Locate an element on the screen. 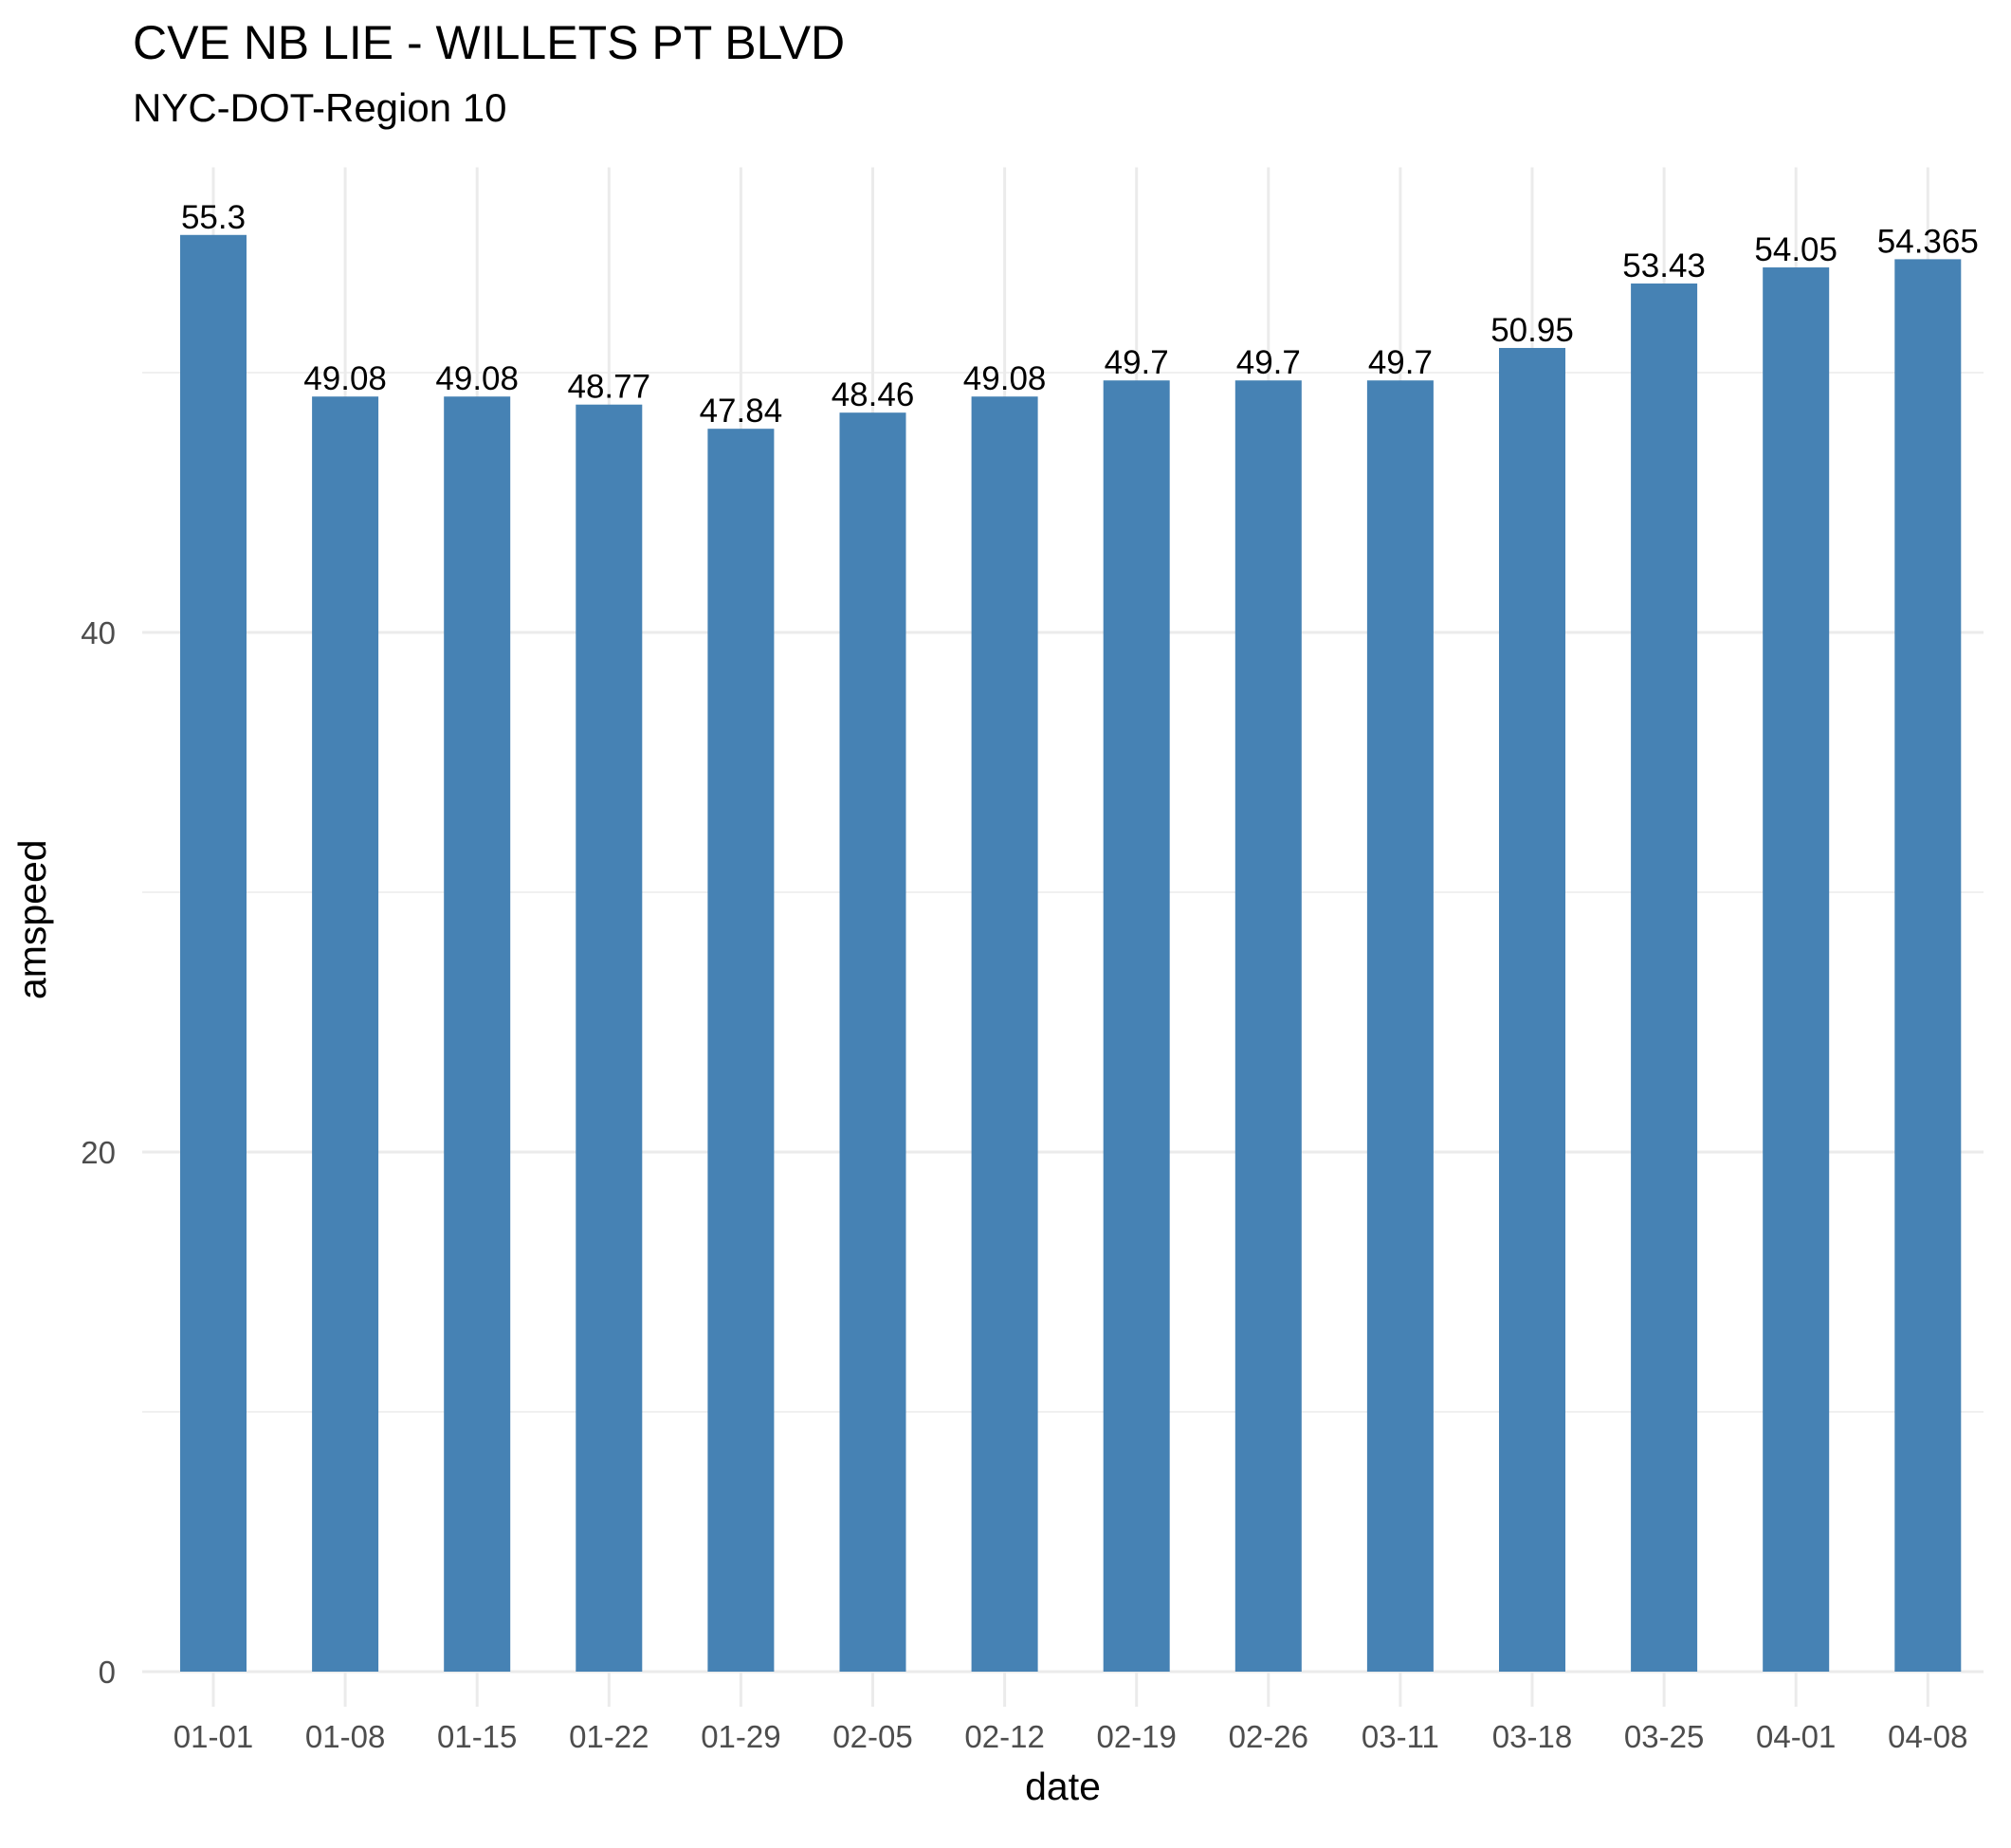 This screenshot has width=2011, height=1848. x-axis-title: date is located at coordinates (1063, 1786).